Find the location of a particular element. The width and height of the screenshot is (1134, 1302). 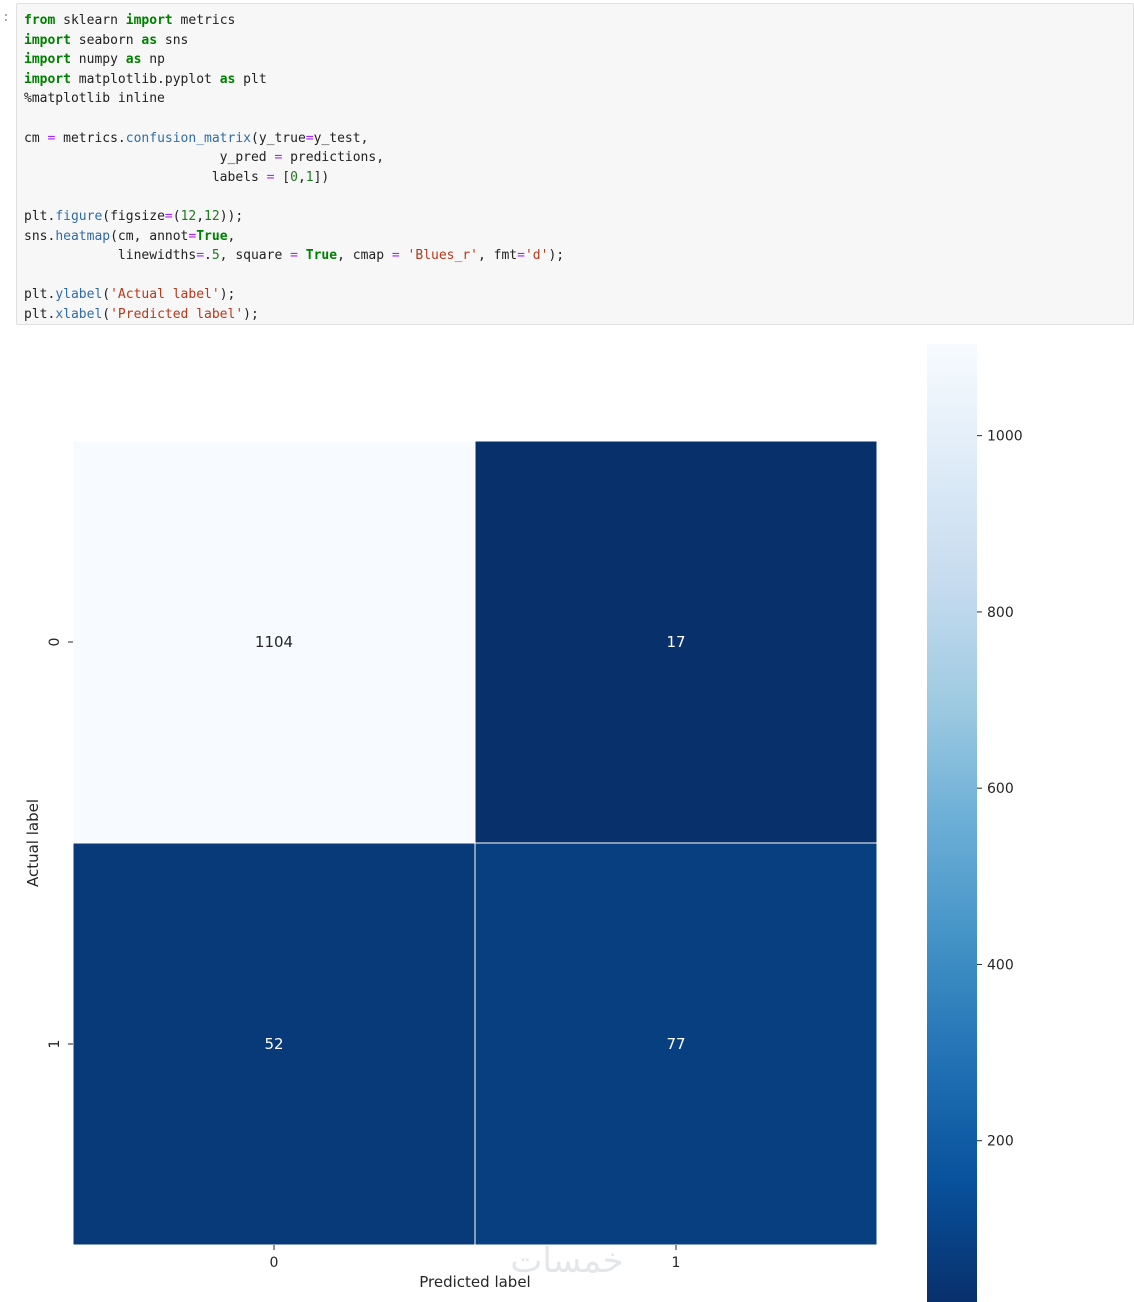

y-tick-label: 1 is located at coordinates (55, 1044).